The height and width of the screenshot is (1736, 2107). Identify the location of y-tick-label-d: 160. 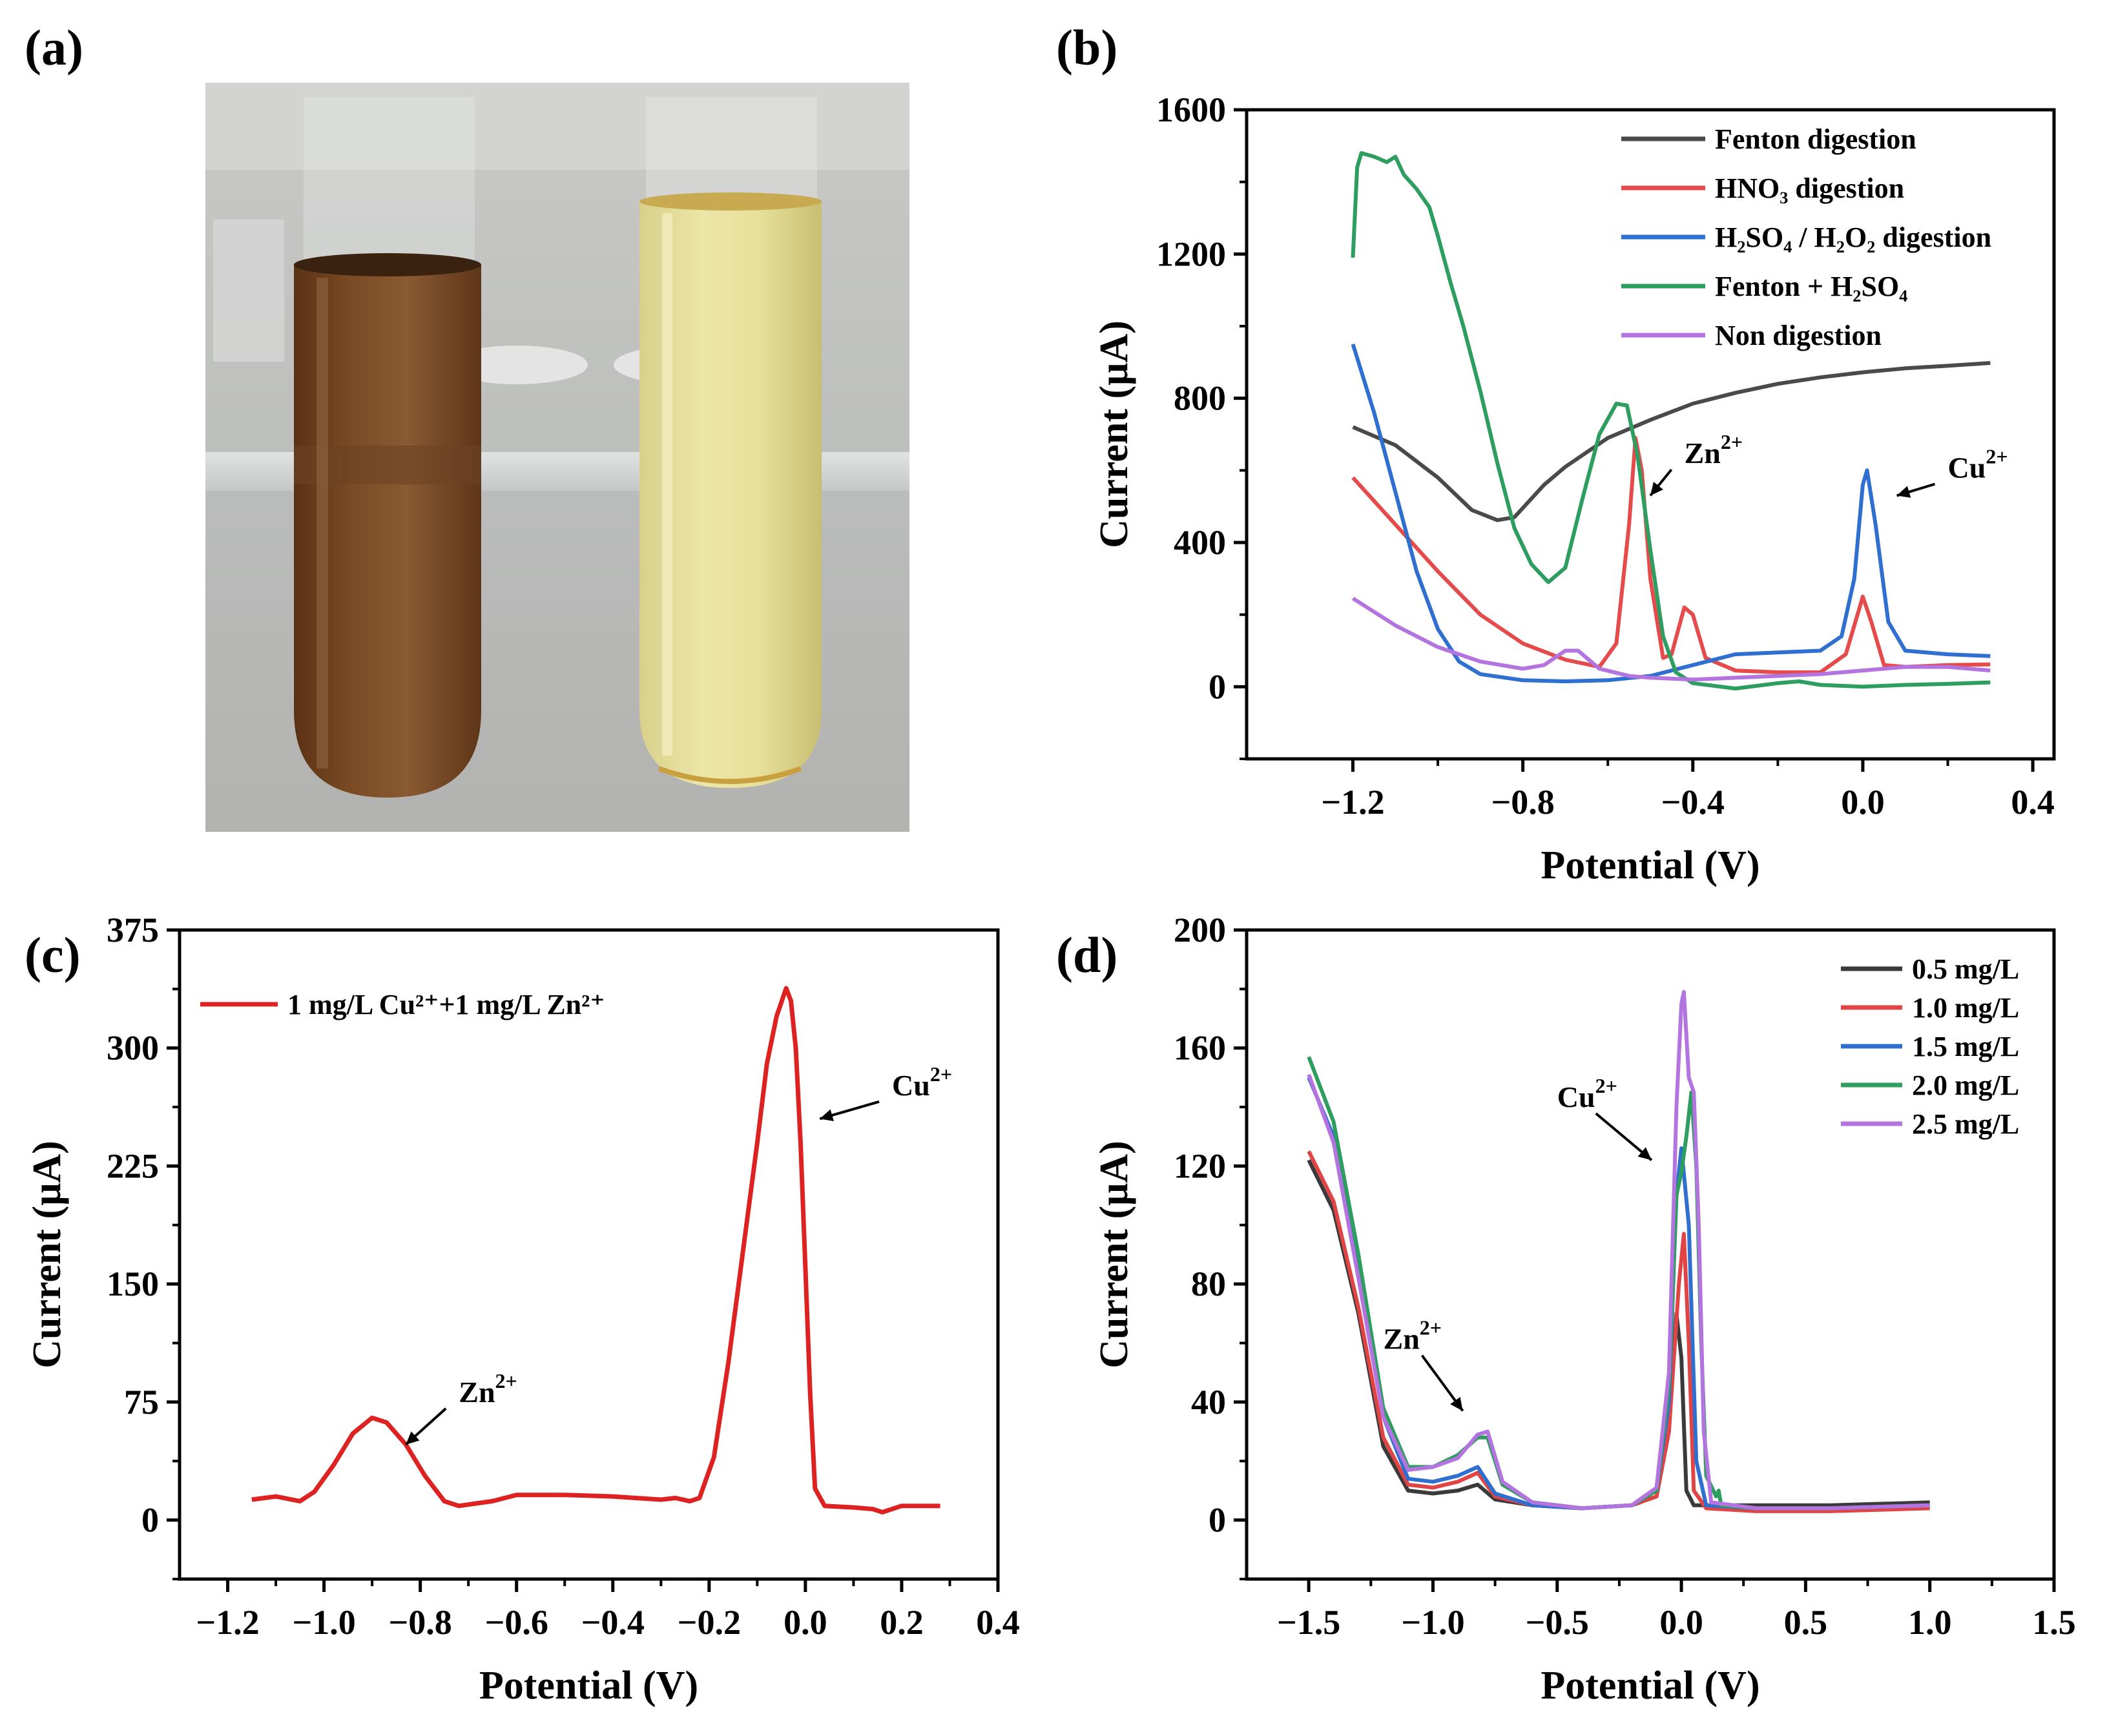
(1200, 1048).